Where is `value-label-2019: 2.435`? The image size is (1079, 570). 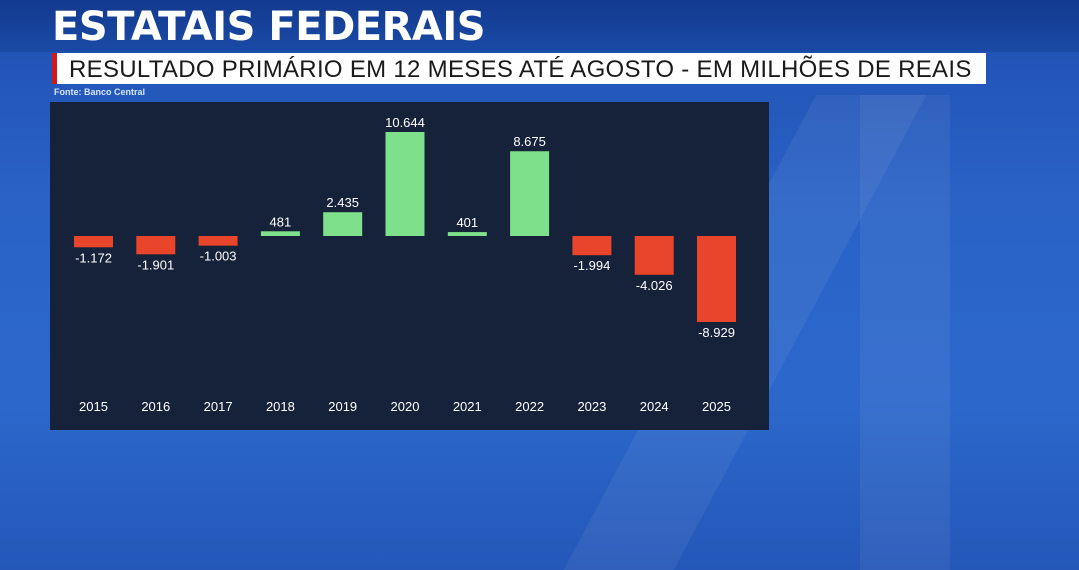
value-label-2019: 2.435 is located at coordinates (342, 202).